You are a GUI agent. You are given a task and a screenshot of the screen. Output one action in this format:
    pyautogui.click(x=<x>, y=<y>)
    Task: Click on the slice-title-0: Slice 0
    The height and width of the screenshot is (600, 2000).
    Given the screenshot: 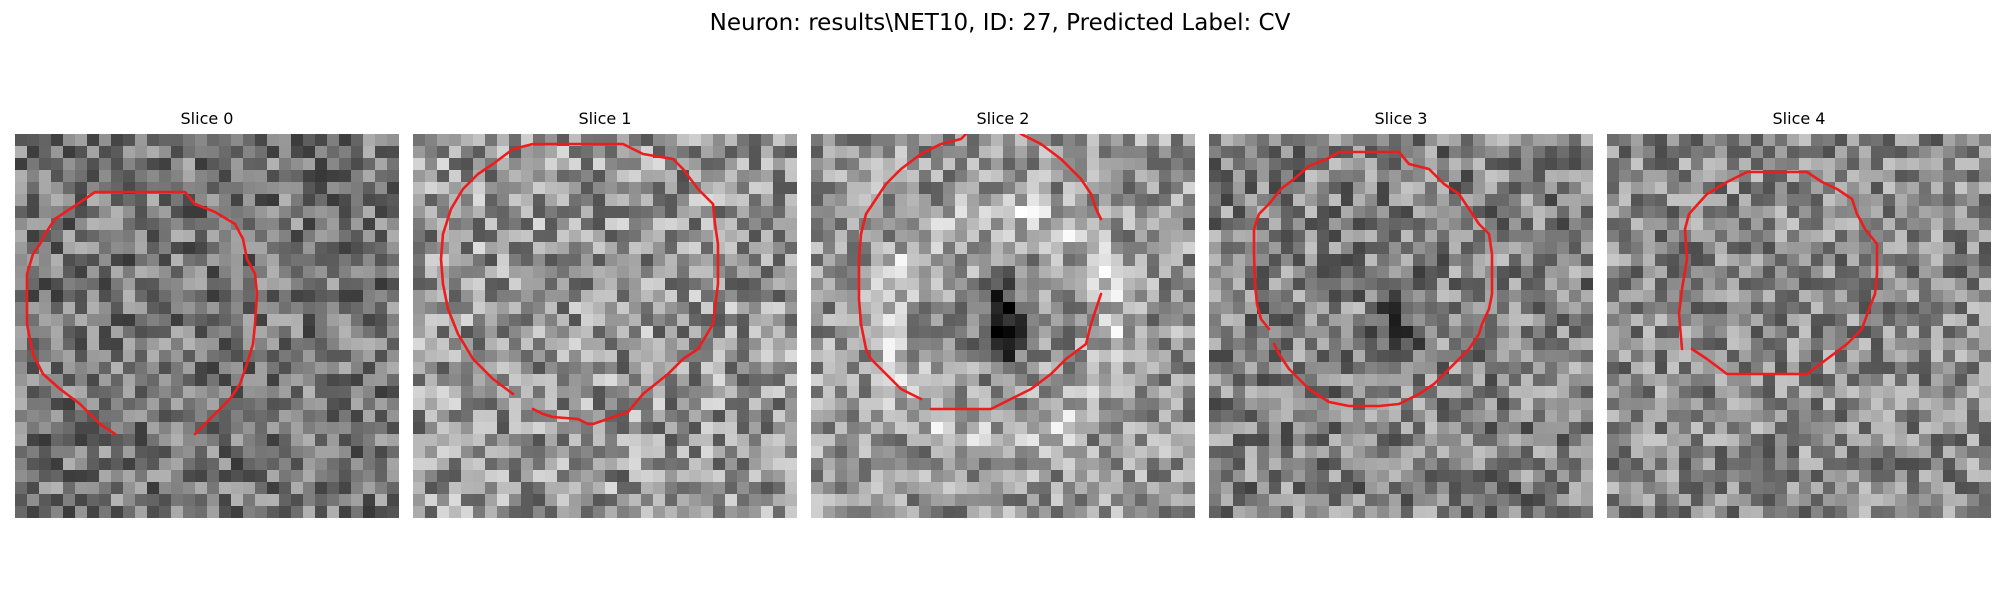 What is the action you would take?
    pyautogui.click(x=207, y=118)
    